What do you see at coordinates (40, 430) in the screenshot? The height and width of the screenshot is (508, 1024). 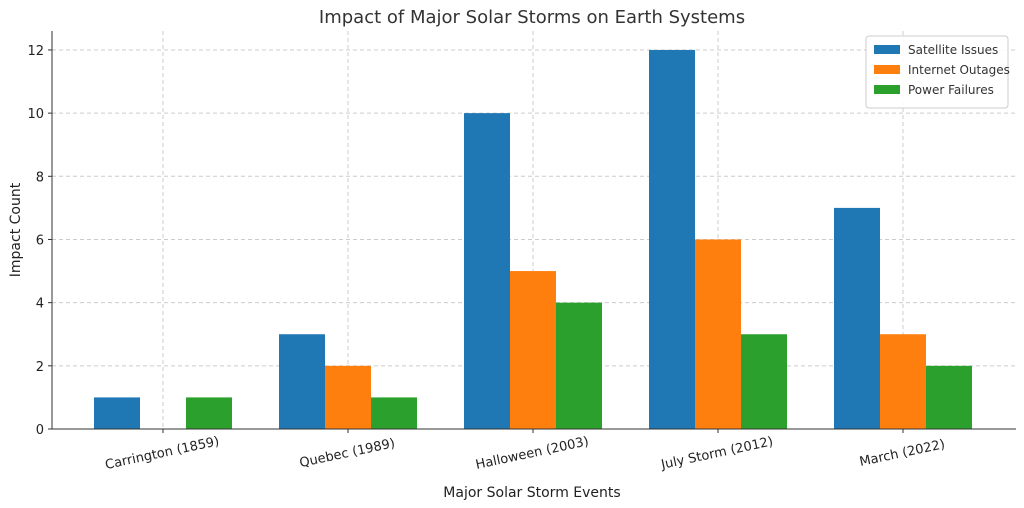 I see `y-tick-label: 0` at bounding box center [40, 430].